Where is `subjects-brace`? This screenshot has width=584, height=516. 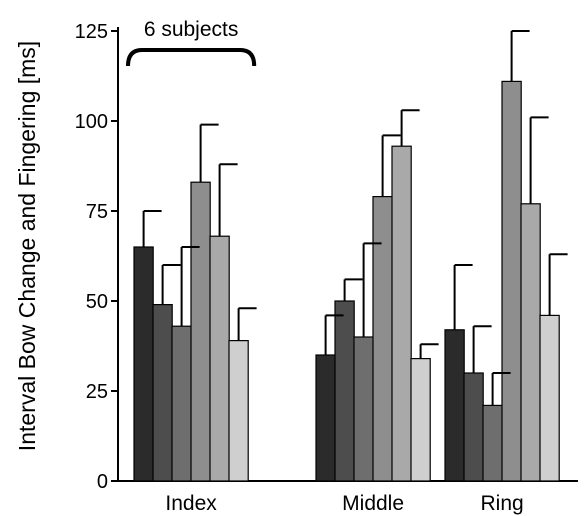 subjects-brace is located at coordinates (191, 57).